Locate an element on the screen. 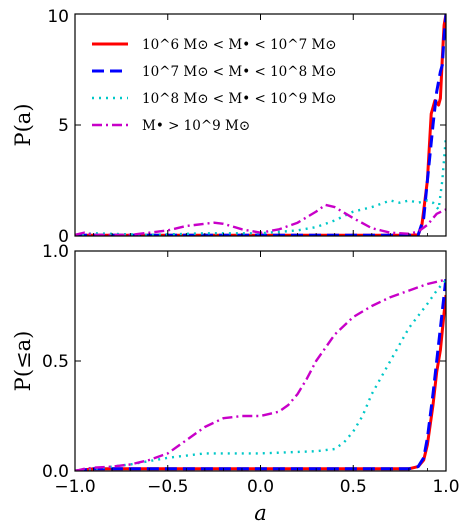  legend-label-4: M• > 10^9 M⊙ is located at coordinates (196, 126).